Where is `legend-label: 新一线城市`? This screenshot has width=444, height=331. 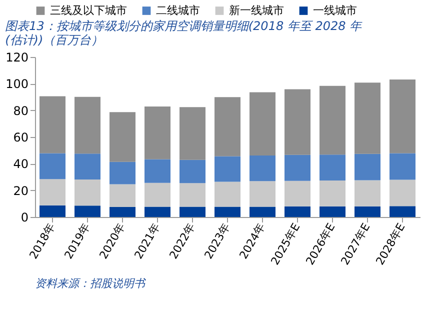
legend-label: 新一线城市 is located at coordinates (256, 10).